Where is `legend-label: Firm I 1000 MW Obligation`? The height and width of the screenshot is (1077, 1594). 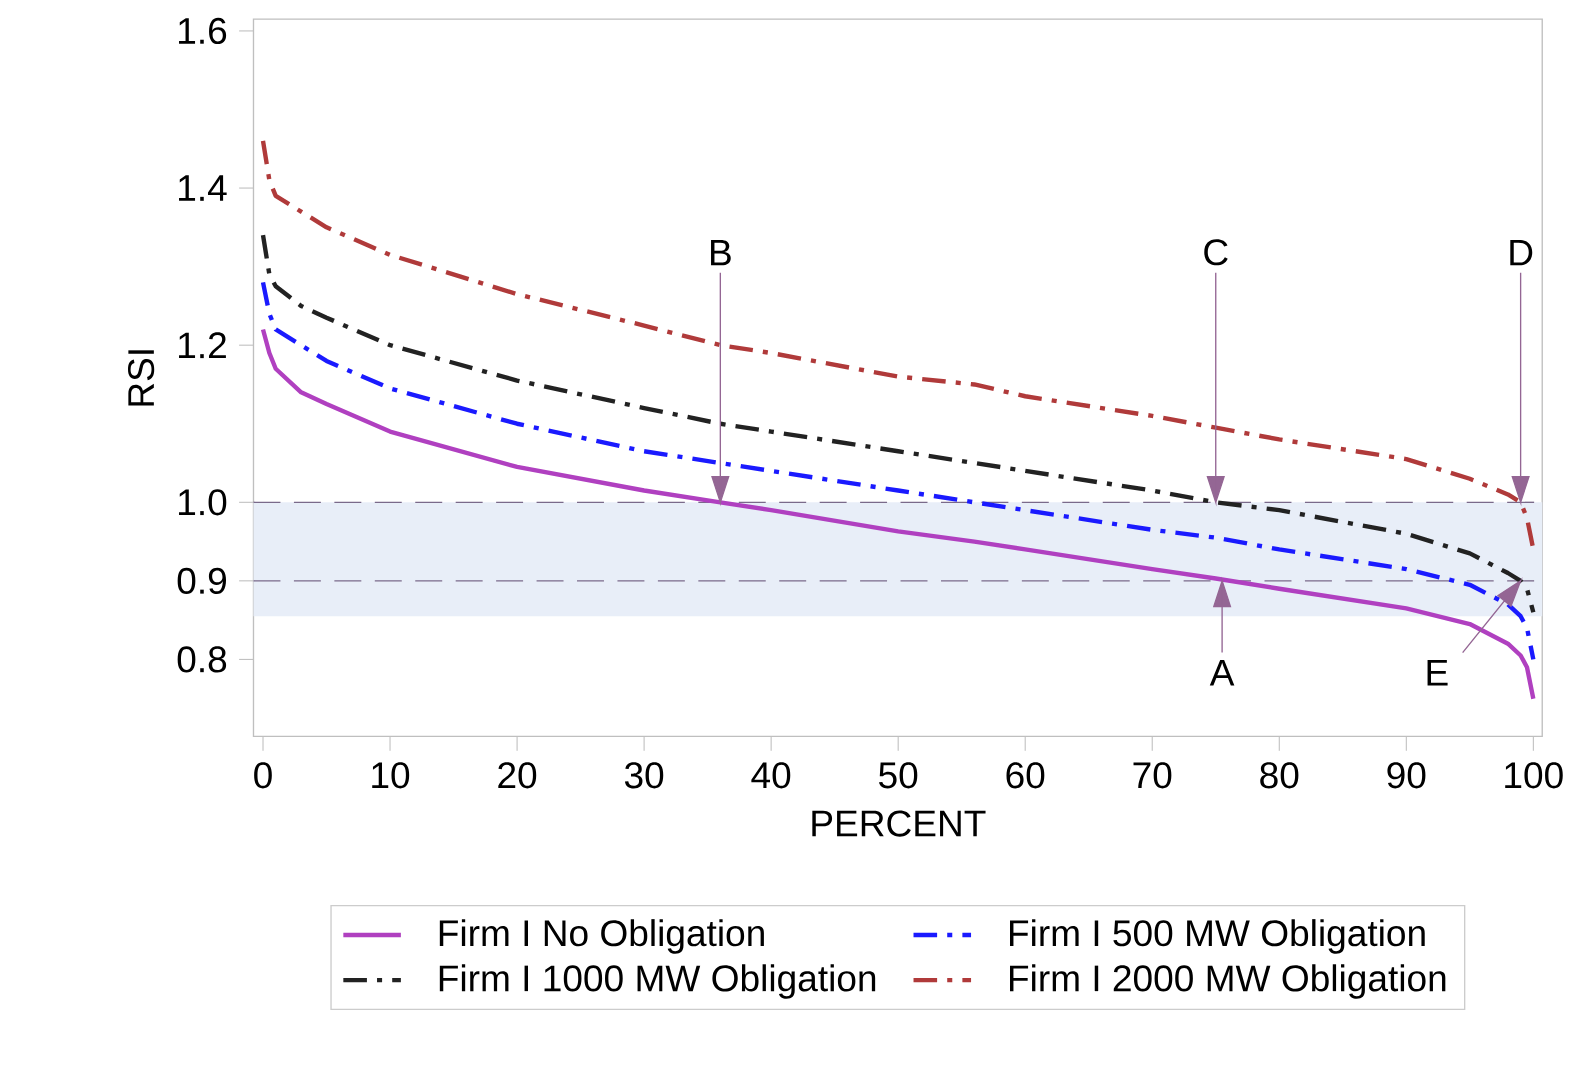
legend-label: Firm I 1000 MW Obligation is located at coordinates (657, 981).